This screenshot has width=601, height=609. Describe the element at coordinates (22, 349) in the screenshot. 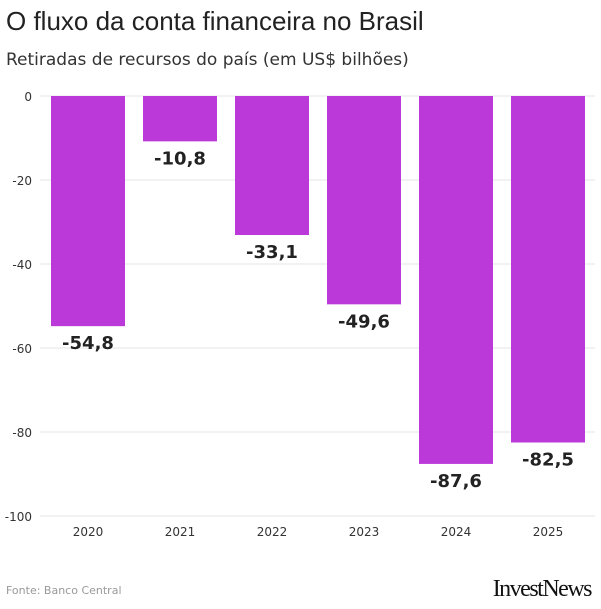

I see `y-tick-label: -60` at that location.